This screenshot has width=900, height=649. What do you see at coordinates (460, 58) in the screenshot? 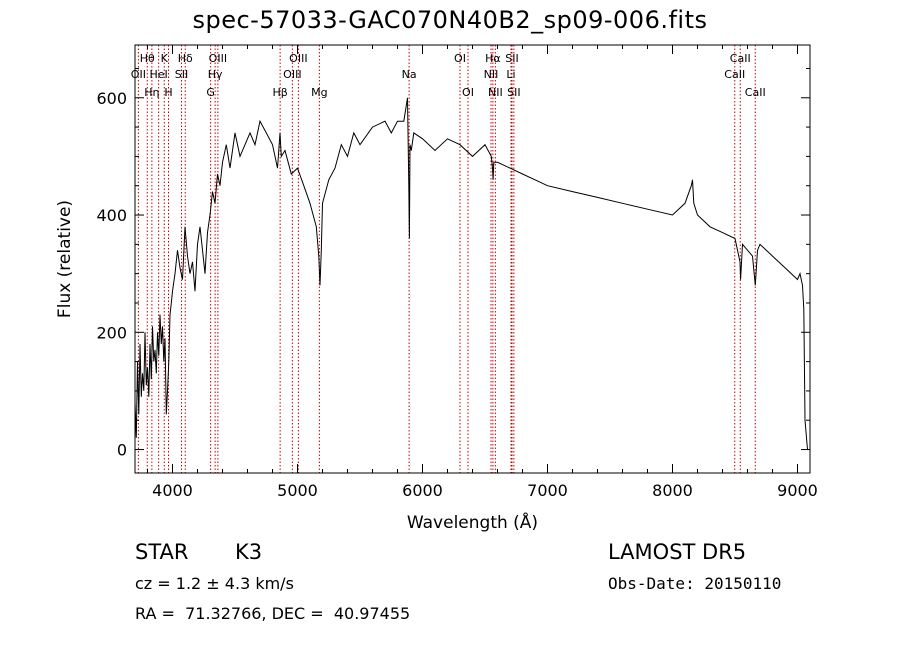
I see `line-label-16: OI` at bounding box center [460, 58].